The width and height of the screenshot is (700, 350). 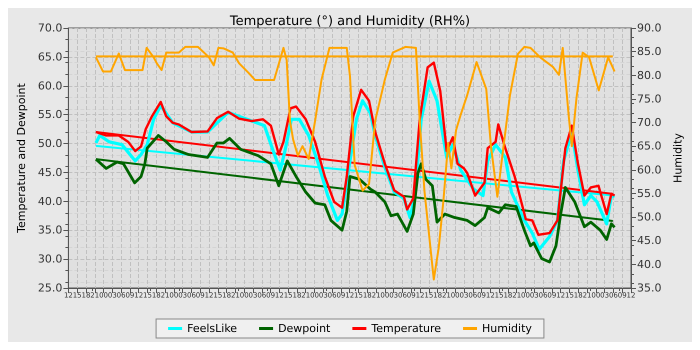 I want to click on y-tick-label: 25.0, so click(x=50, y=288).